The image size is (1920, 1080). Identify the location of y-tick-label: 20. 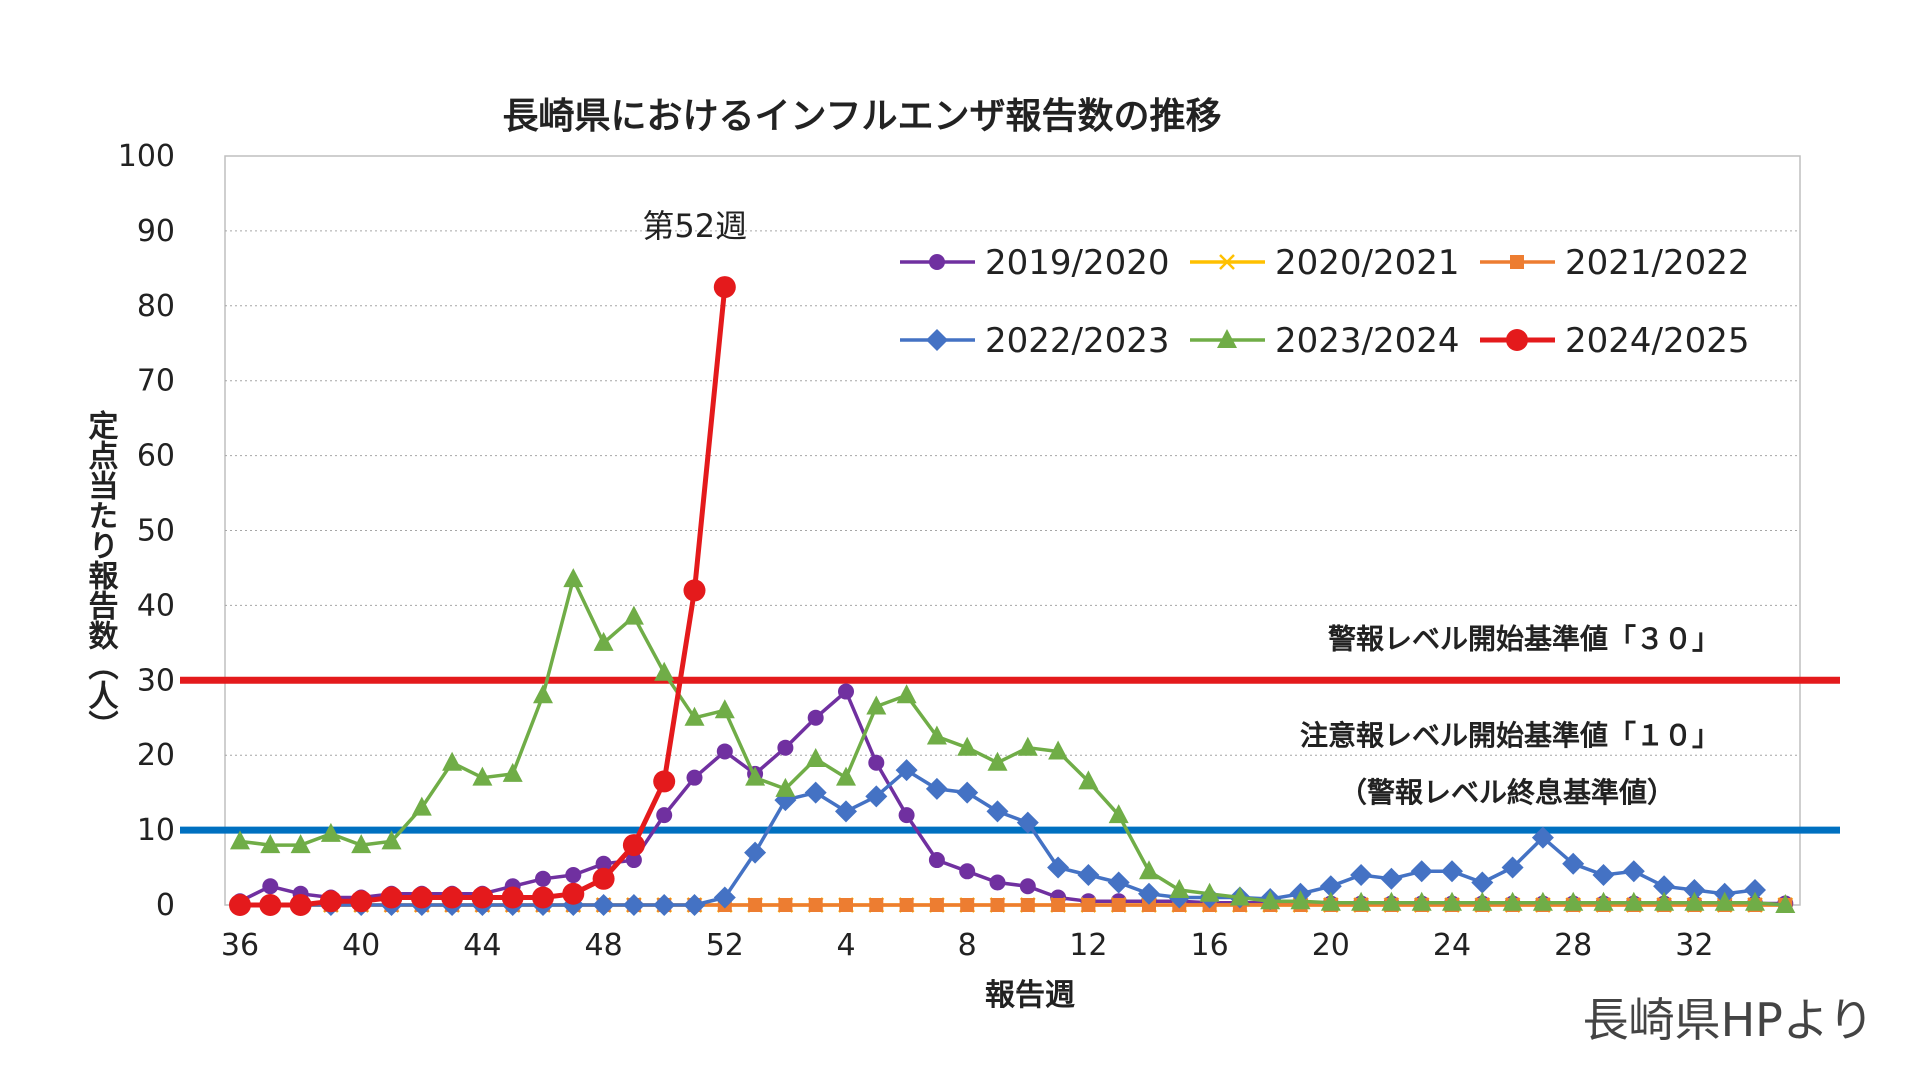
(156, 755).